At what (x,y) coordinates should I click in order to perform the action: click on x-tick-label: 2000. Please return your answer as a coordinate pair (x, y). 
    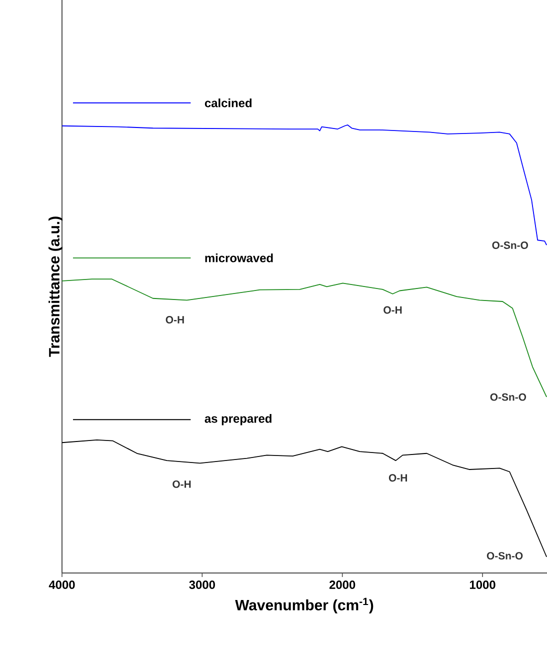
    Looking at the image, I should click on (342, 584).